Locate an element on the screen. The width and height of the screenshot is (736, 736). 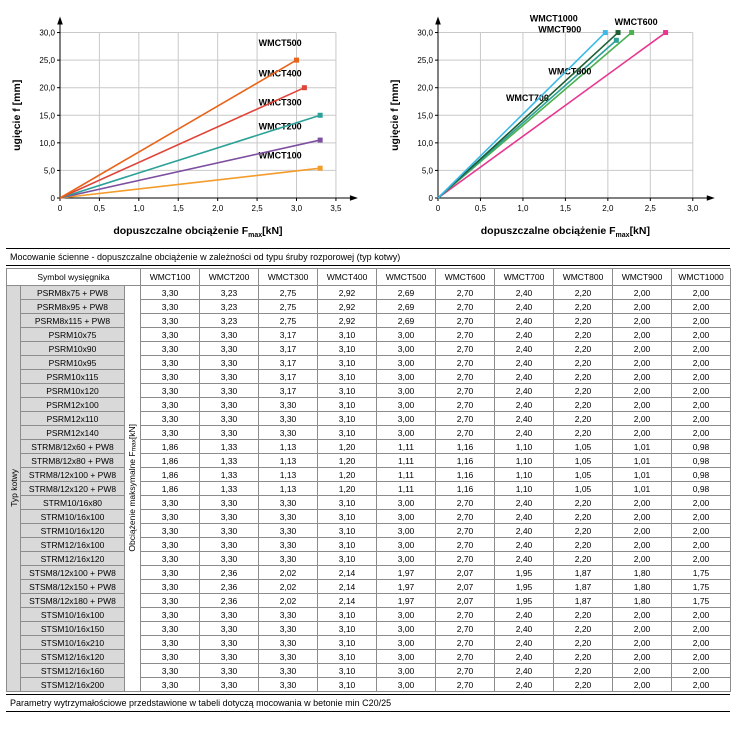
x-tick-label: 1,0 is located at coordinates (139, 208).